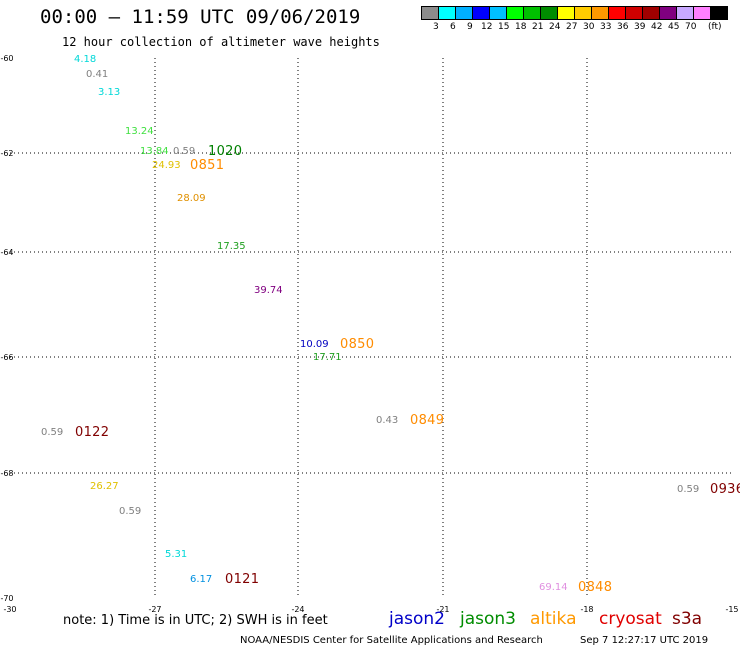 The image size is (740, 650). I want to click on legend-label: 3, so click(436, 27).